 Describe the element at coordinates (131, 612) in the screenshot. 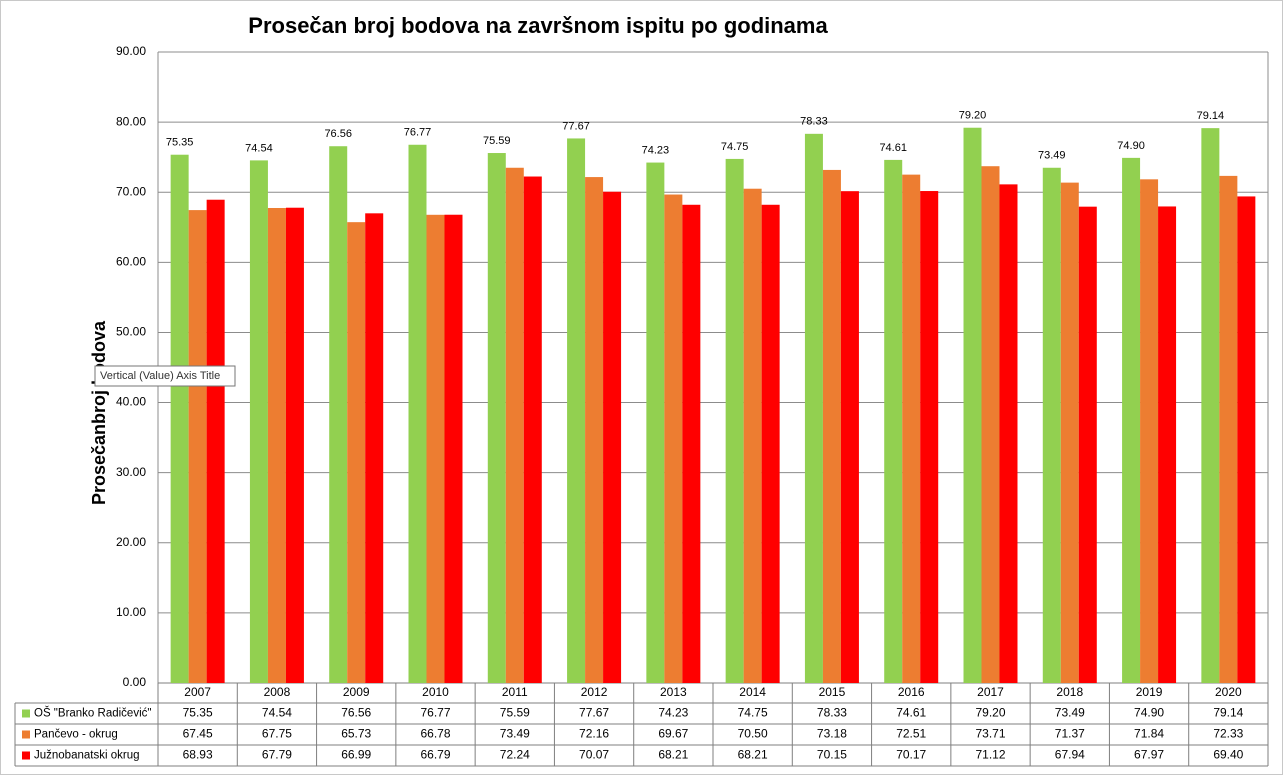

I see `y-tick-label: 10.00` at that location.